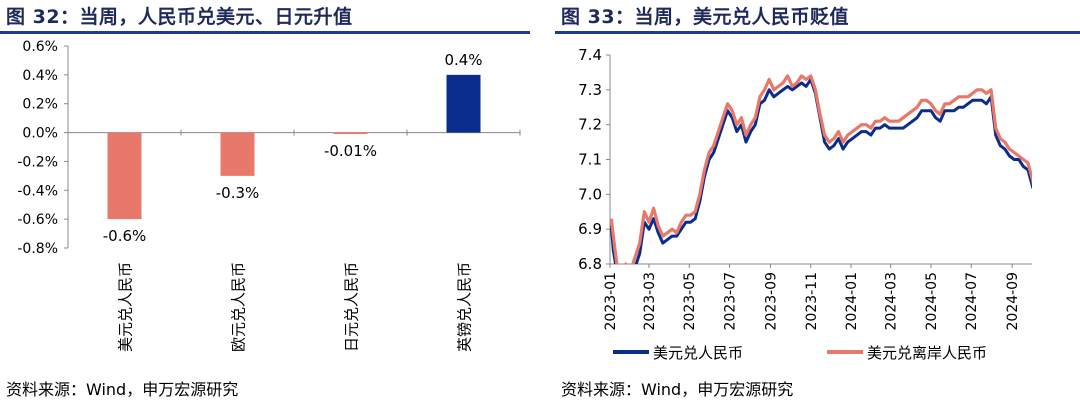 The width and height of the screenshot is (1080, 403). Describe the element at coordinates (590, 55) in the screenshot. I see `y-tick-label: 7.4` at that location.